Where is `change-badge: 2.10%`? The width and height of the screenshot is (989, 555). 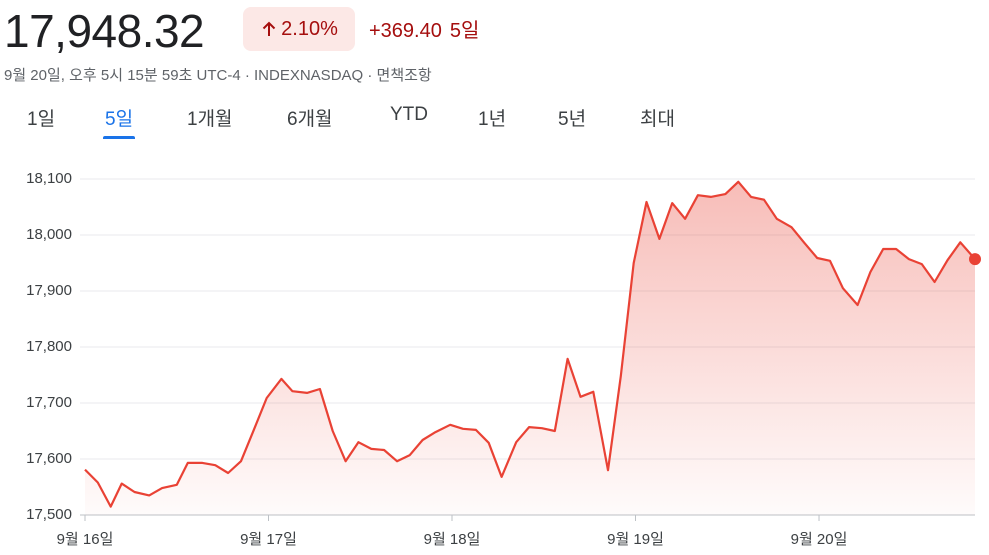
change-badge: 2.10% is located at coordinates (299, 29).